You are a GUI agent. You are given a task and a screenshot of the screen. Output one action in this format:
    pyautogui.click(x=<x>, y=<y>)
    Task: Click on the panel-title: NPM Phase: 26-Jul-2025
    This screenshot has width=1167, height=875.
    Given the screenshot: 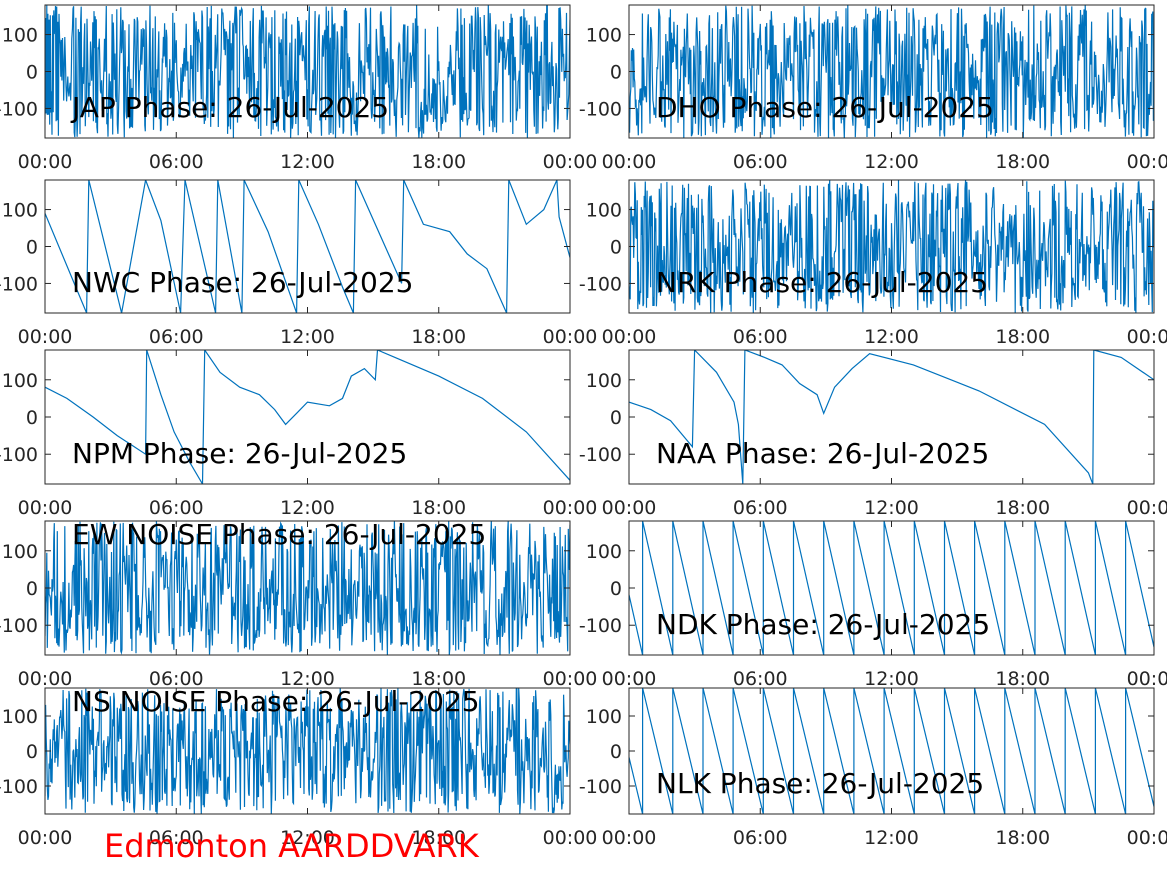 What is the action you would take?
    pyautogui.click(x=239, y=453)
    